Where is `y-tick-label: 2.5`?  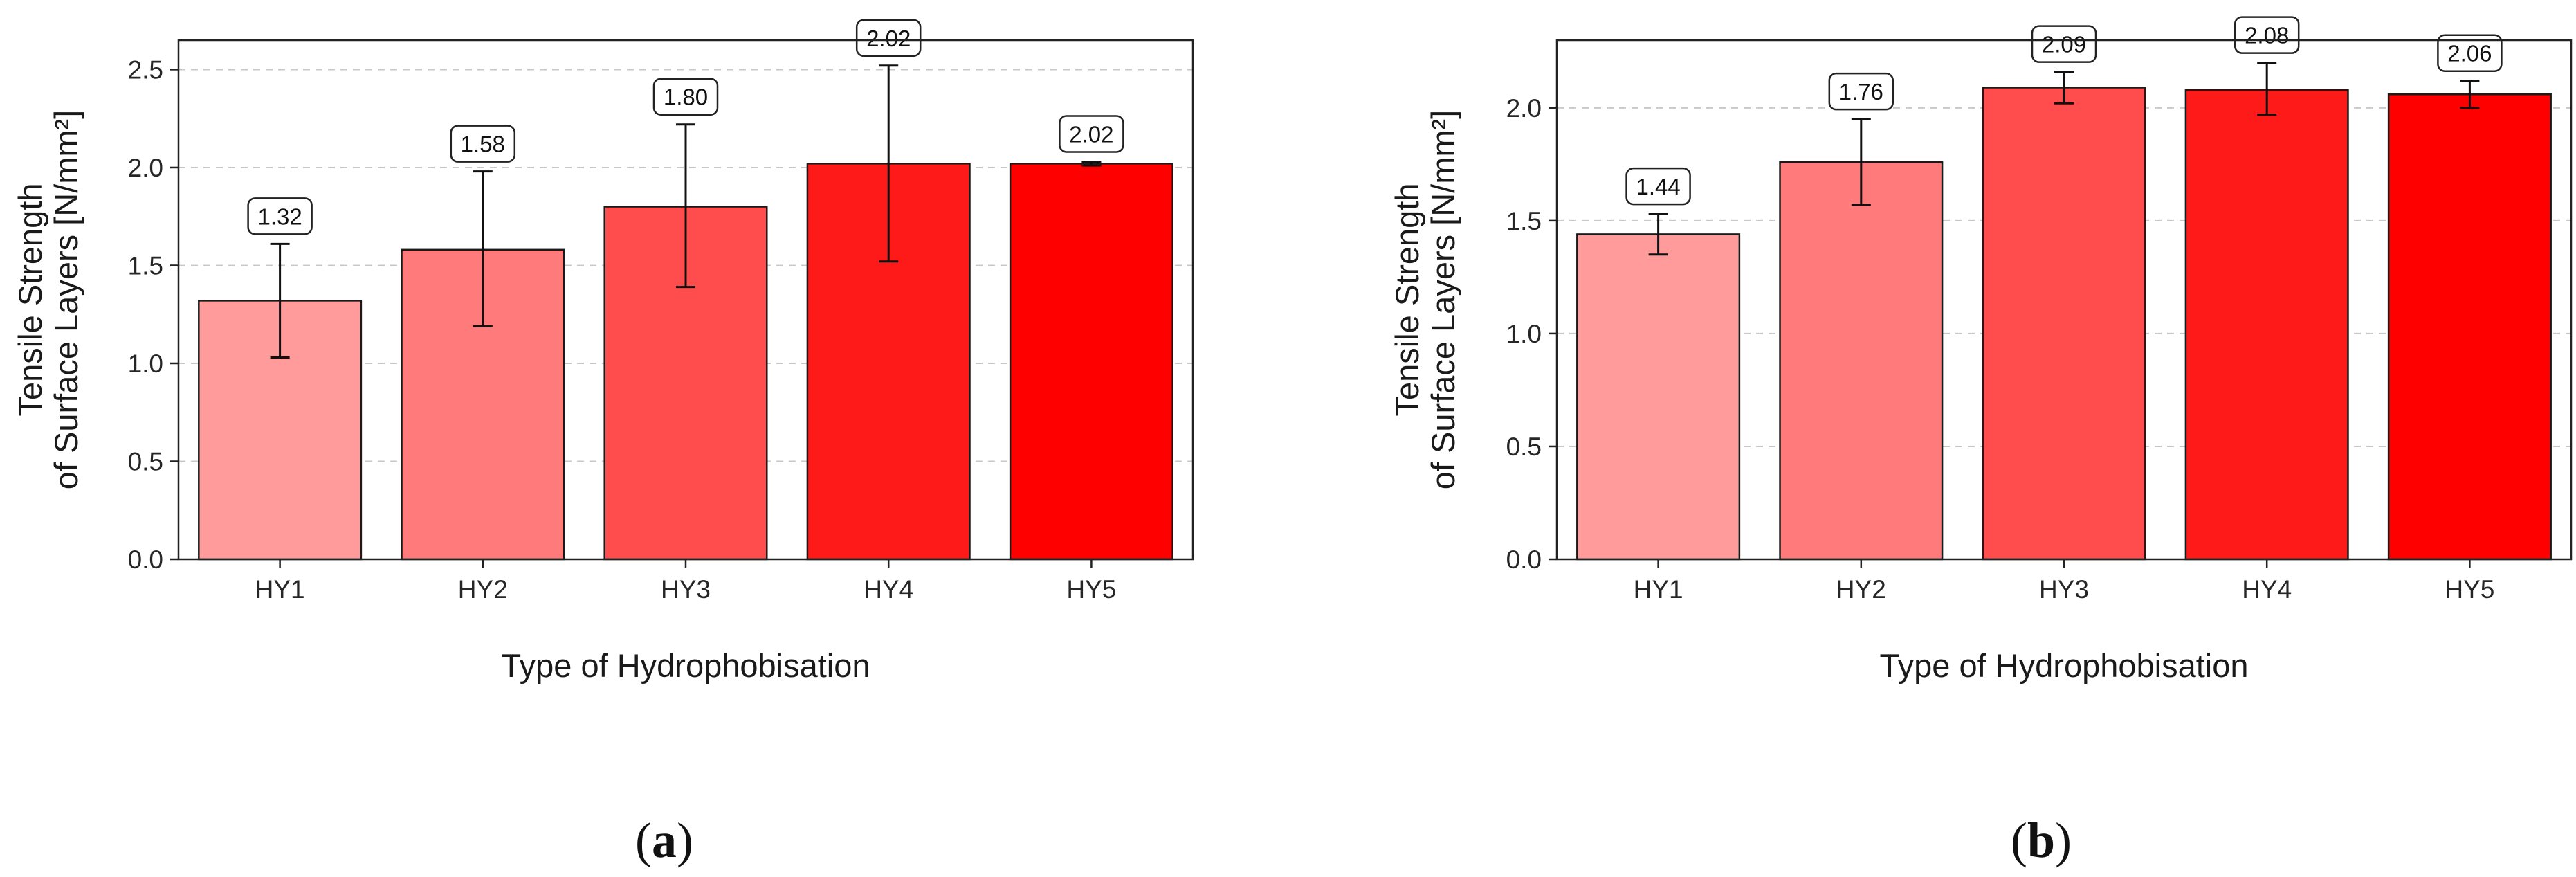
y-tick-label: 2.5 is located at coordinates (146, 69).